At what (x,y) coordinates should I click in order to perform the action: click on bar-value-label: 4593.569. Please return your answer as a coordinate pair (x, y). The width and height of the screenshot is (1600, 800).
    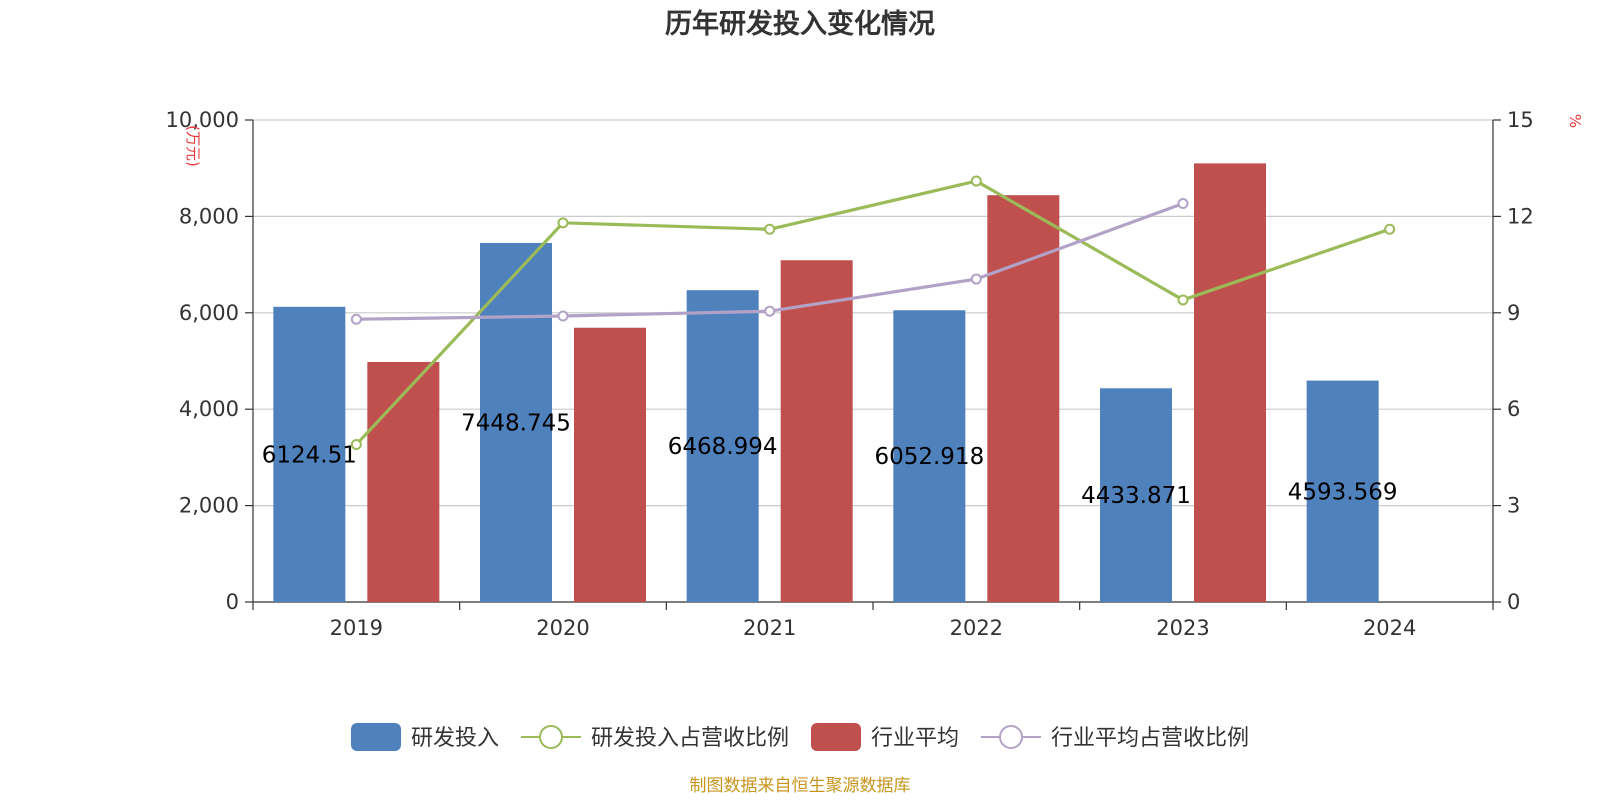
    Looking at the image, I should click on (1343, 492).